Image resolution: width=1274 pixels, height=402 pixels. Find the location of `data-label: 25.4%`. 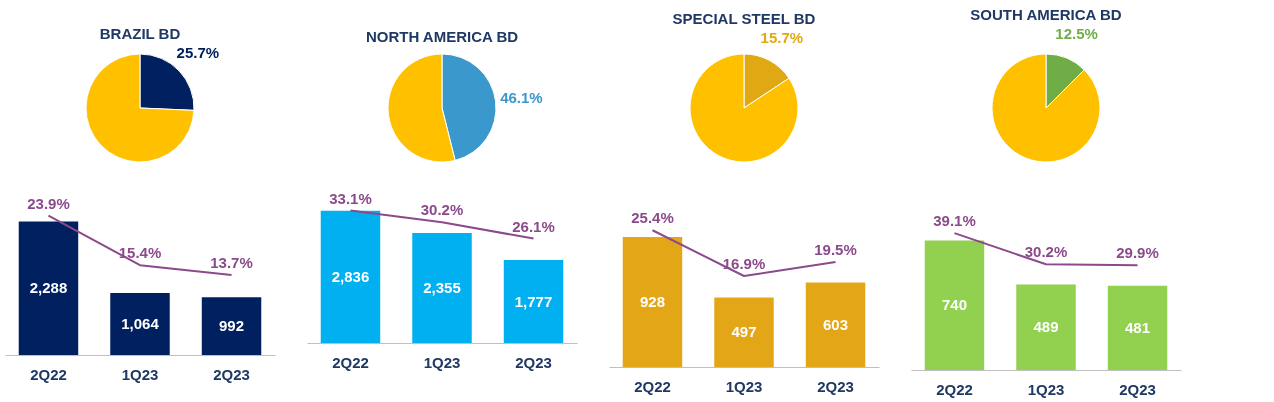

data-label: 25.4% is located at coordinates (652, 218).